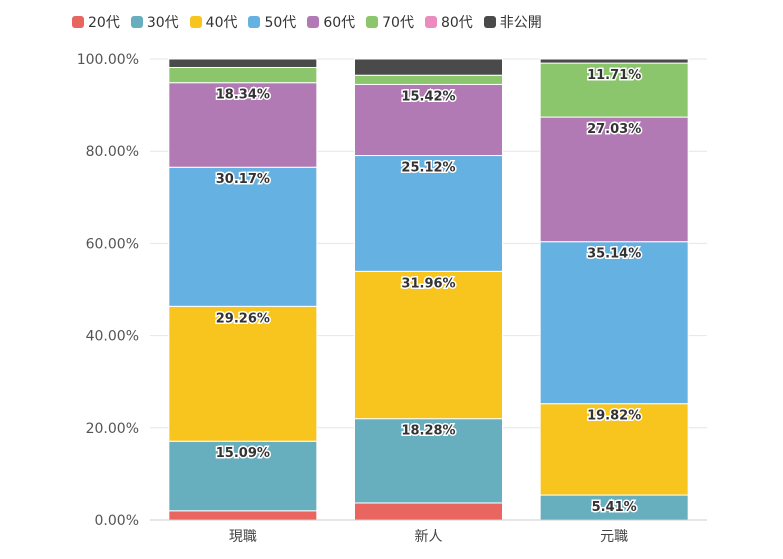 The height and width of the screenshot is (559, 783). I want to click on y-tick-label: 100.00%, so click(108, 60).